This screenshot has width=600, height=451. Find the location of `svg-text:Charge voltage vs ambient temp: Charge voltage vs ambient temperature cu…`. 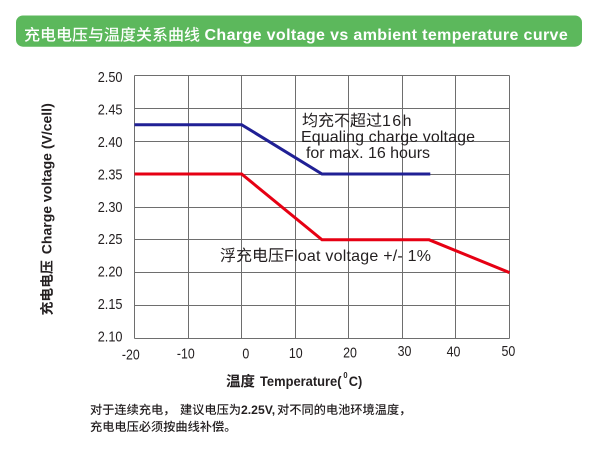

svg-text:Charge voltage vs ambient temp: Charge voltage vs ambient temperature cu… is located at coordinates (387, 35).